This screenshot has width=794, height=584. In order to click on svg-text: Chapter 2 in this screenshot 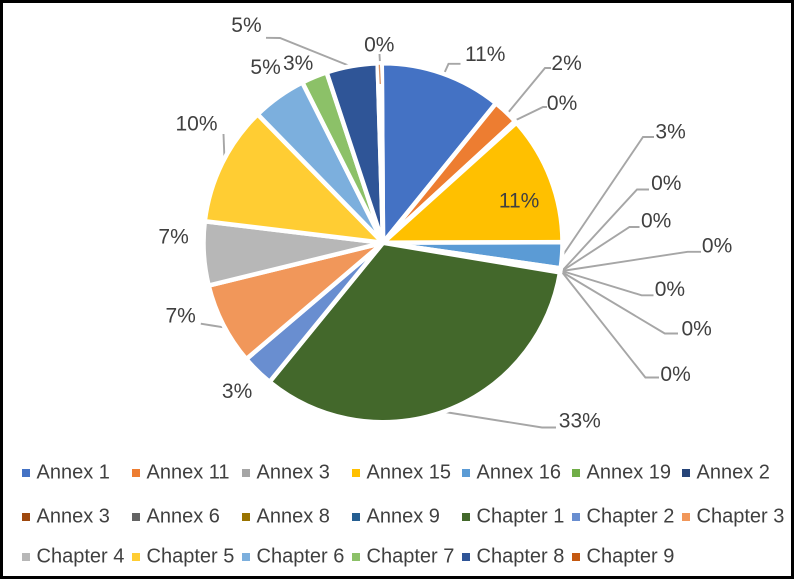, I will do `click(631, 517)`.